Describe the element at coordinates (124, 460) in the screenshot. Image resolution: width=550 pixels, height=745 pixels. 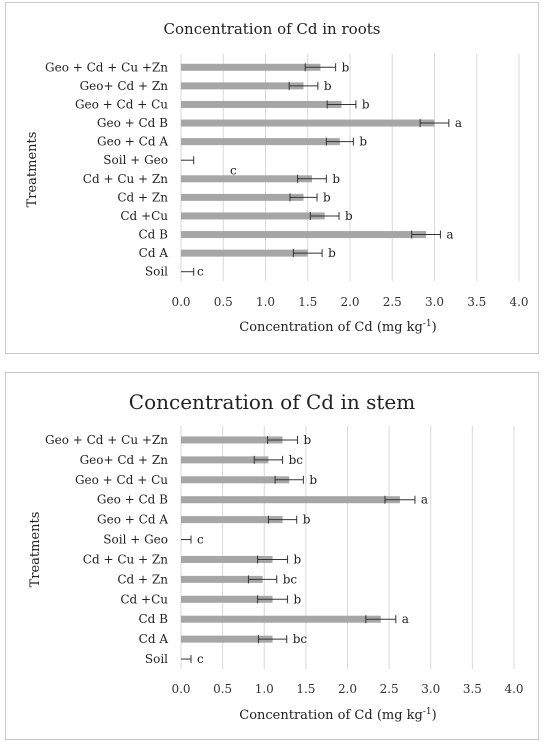
I see `category-label: Geo+ Cd + Zn` at that location.